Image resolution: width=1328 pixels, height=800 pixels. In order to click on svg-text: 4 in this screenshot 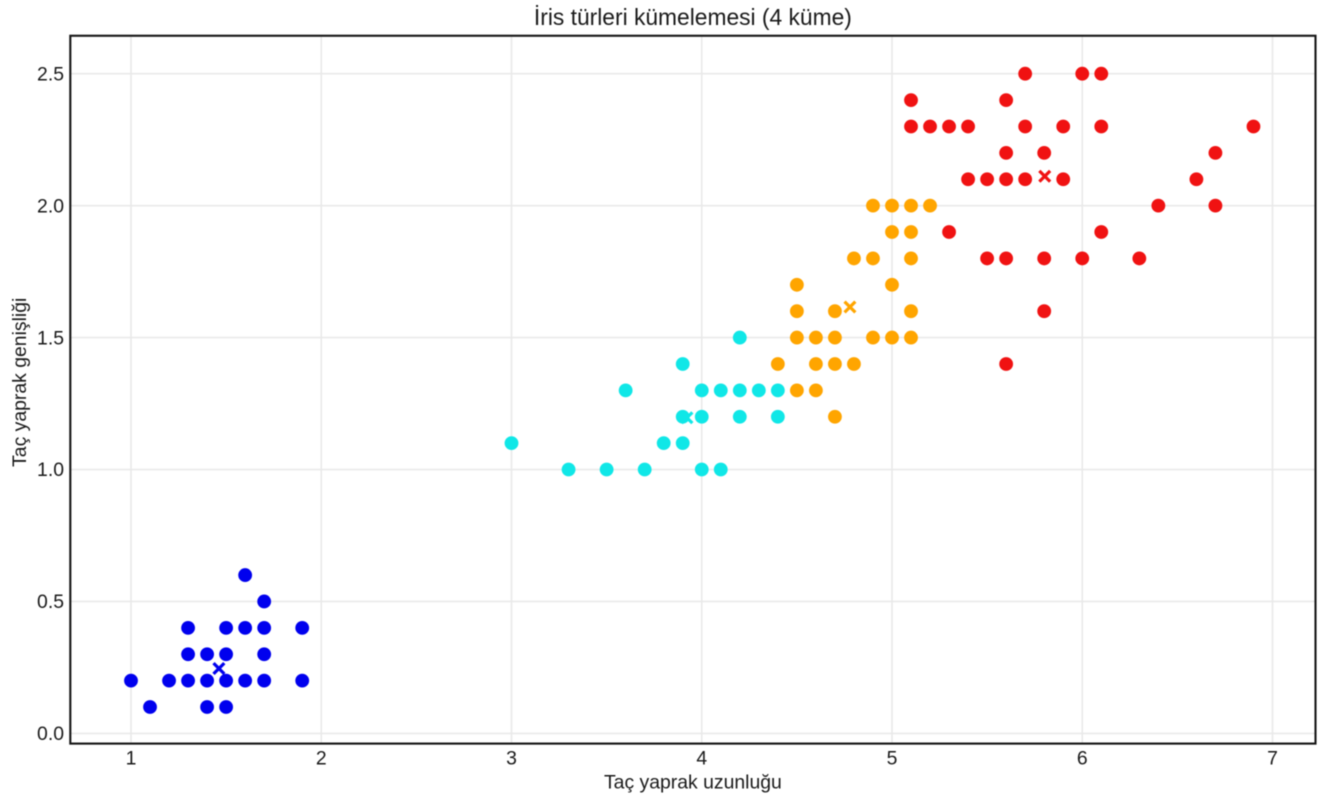, I will do `click(701, 759)`.